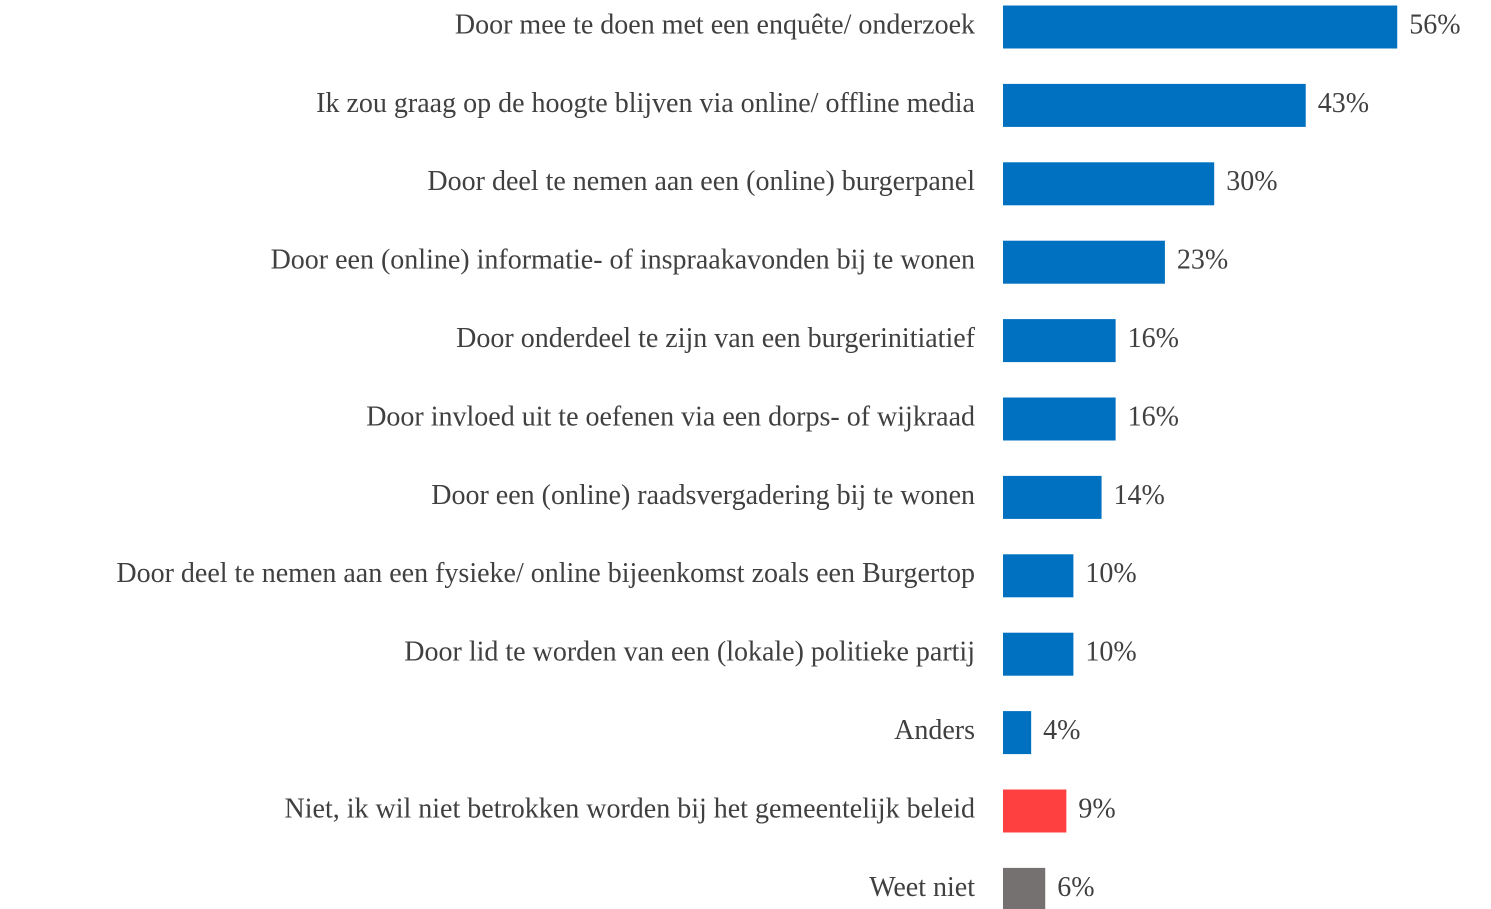 Image resolution: width=1491 pixels, height=909 pixels. I want to click on value-label: 23%, so click(1202, 260).